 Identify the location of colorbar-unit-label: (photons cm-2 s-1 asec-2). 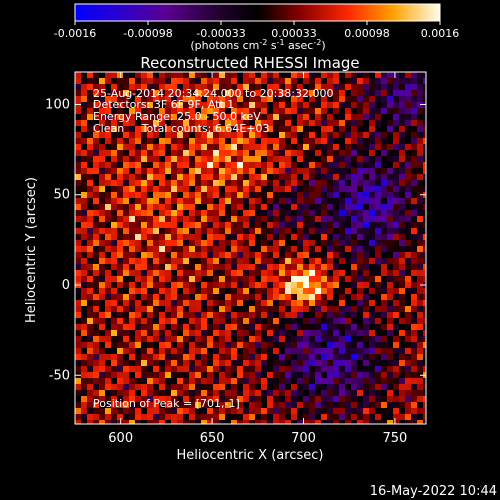
(257, 45).